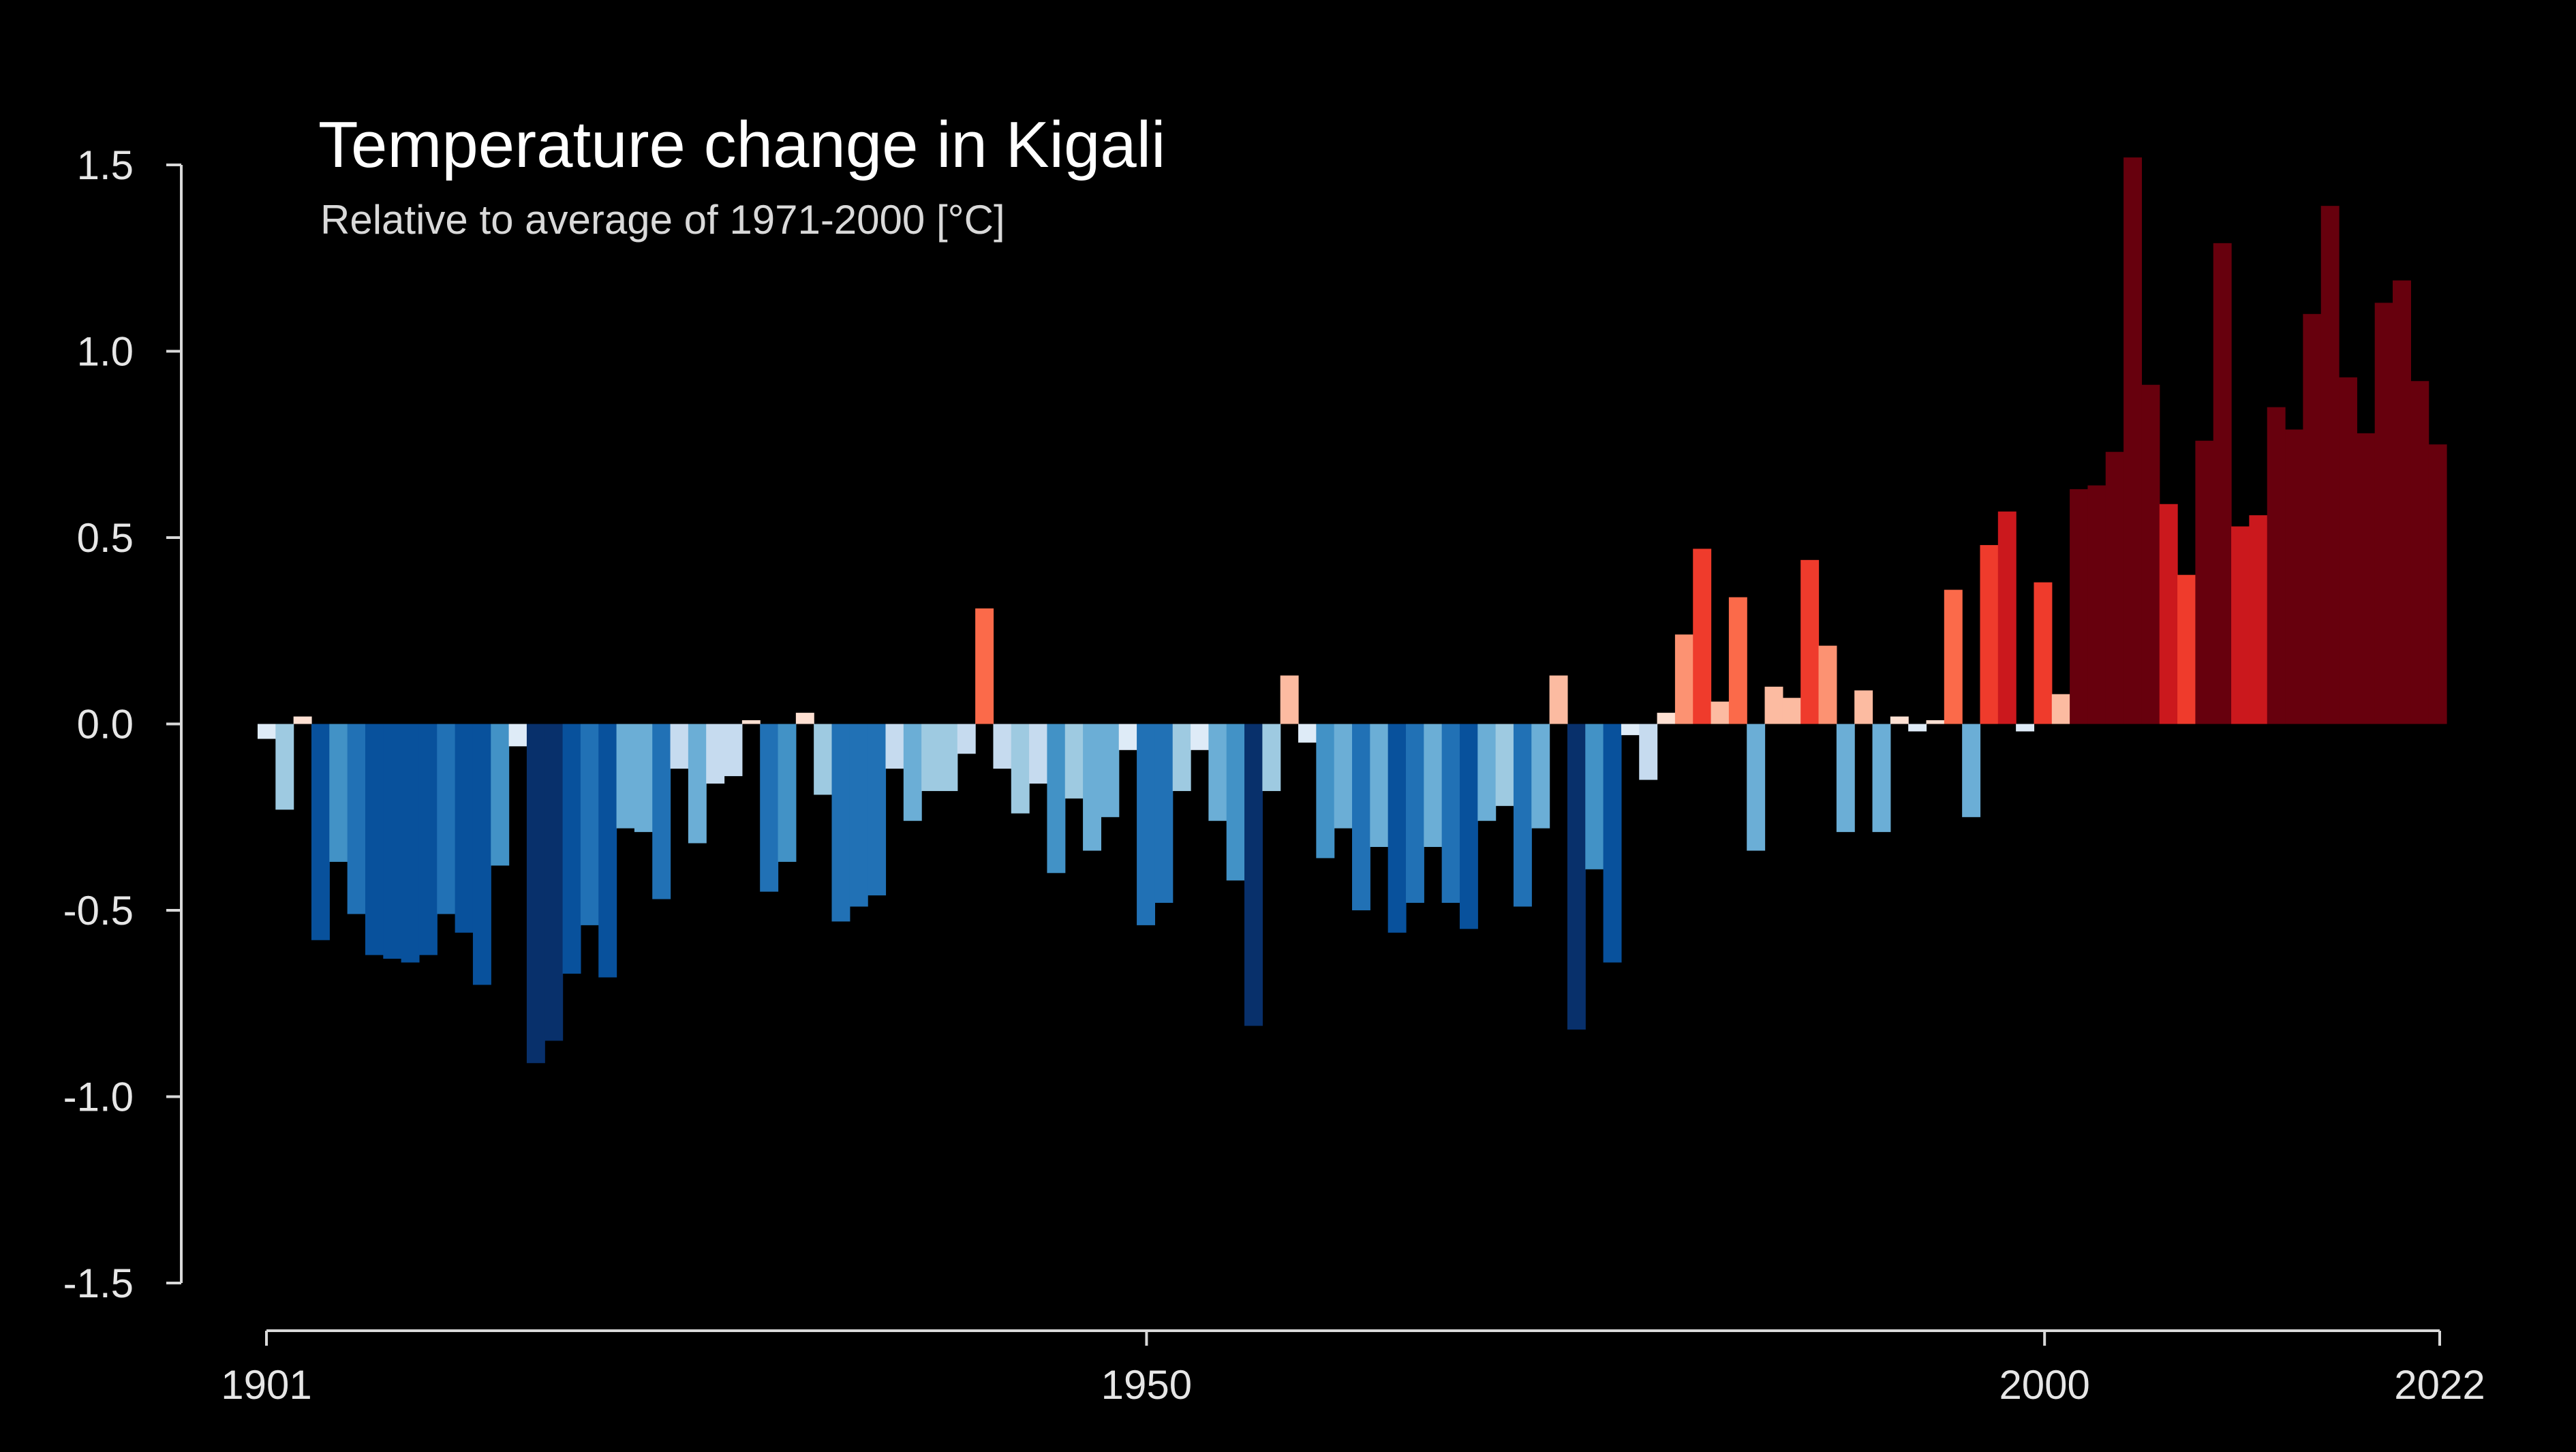  Describe the element at coordinates (662, 220) in the screenshot. I see `chart-subtitle: Relative to average of 1971-2000 [°C]` at that location.